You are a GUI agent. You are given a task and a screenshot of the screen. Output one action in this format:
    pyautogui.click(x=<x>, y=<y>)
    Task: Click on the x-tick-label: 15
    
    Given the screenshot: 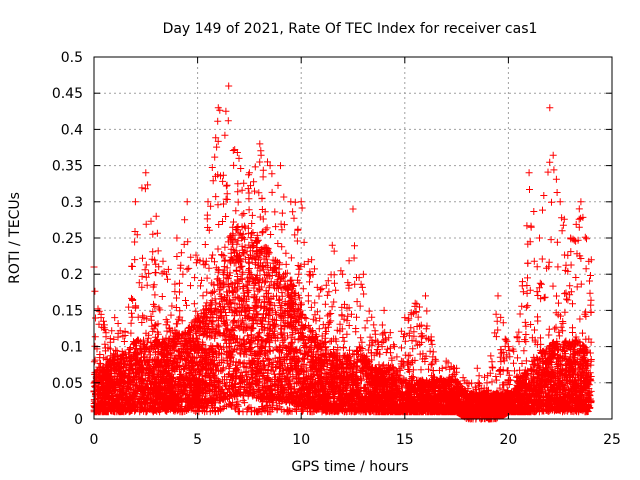 What is the action you would take?
    pyautogui.click(x=405, y=440)
    